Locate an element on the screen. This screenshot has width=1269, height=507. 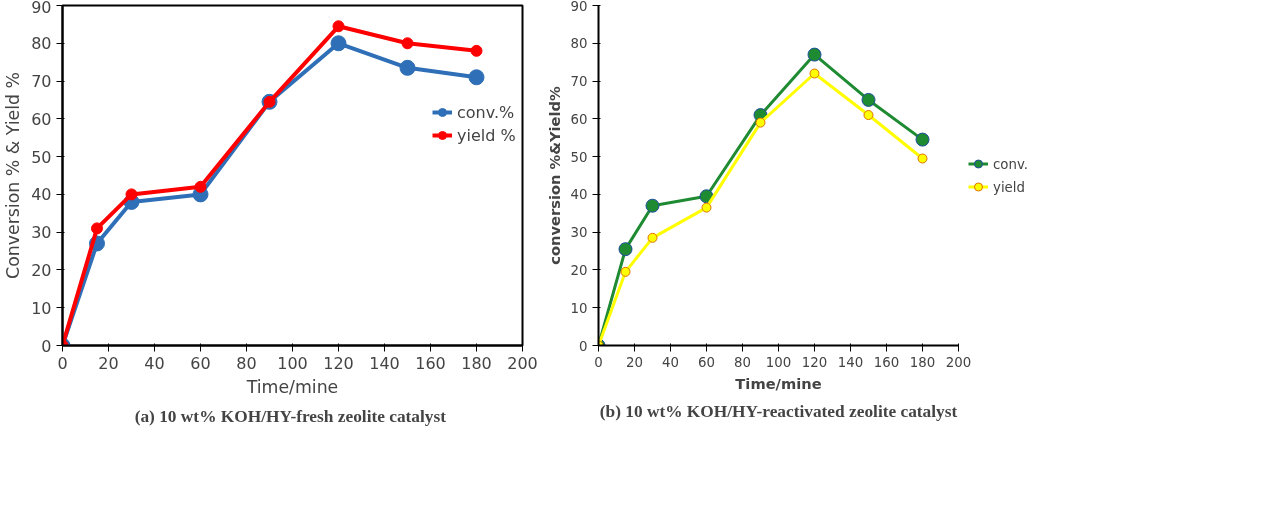
legend-label: conv. is located at coordinates (1011, 163).